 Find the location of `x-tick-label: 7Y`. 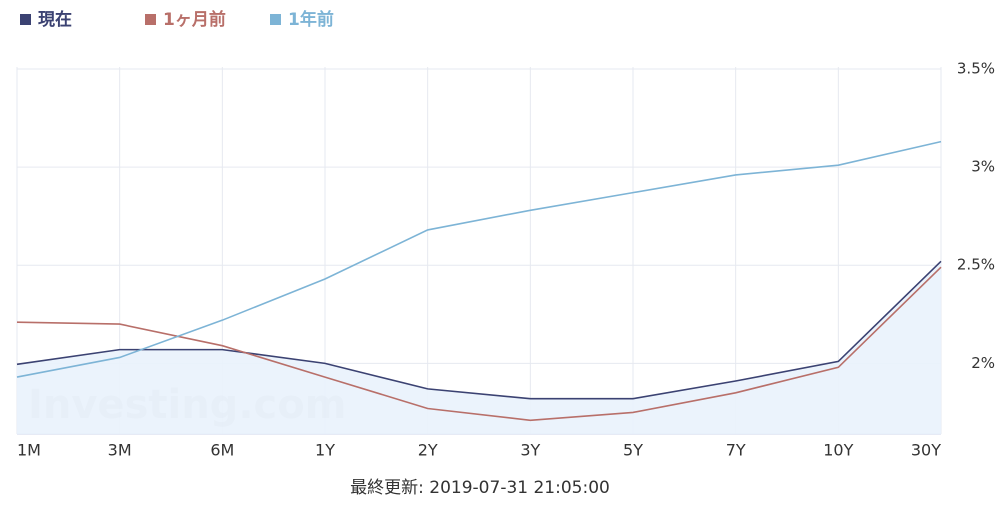

x-tick-label: 7Y is located at coordinates (736, 450).